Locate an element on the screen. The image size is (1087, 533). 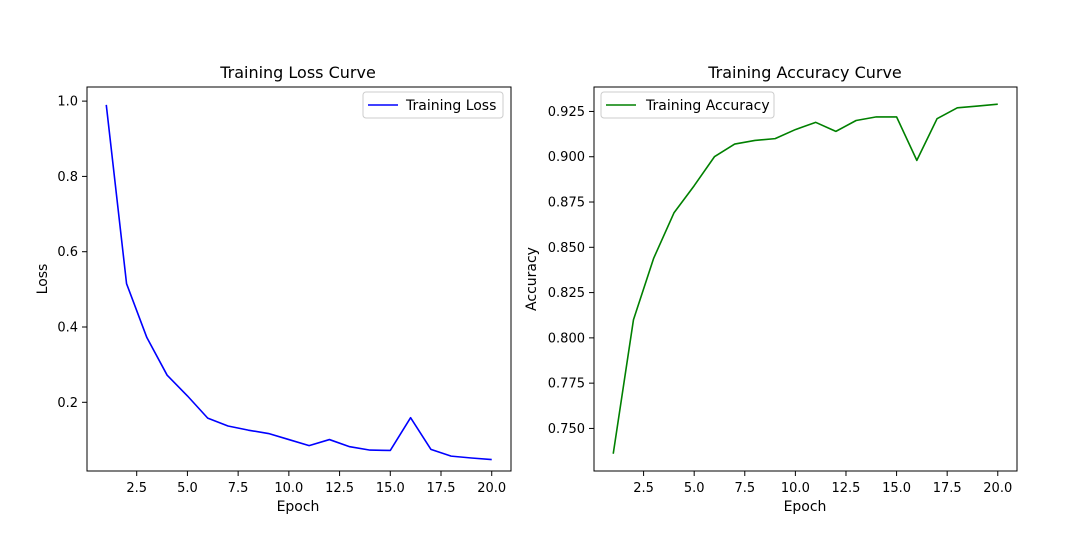
loss-xtick-label: 5.0 is located at coordinates (187, 488).